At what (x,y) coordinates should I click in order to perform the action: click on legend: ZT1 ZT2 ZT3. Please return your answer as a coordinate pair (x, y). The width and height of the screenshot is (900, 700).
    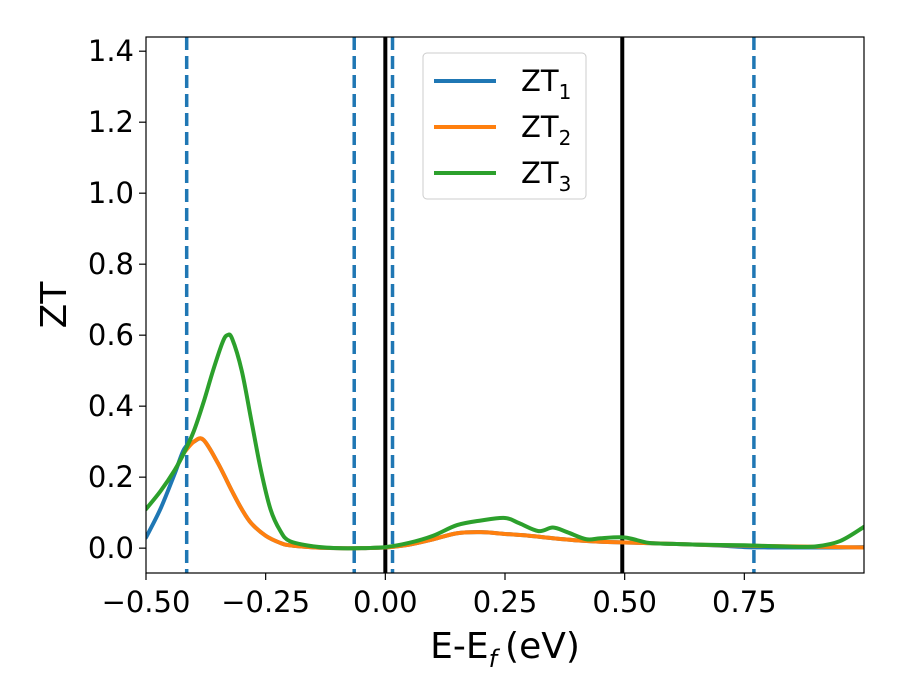
    Looking at the image, I should click on (504, 126).